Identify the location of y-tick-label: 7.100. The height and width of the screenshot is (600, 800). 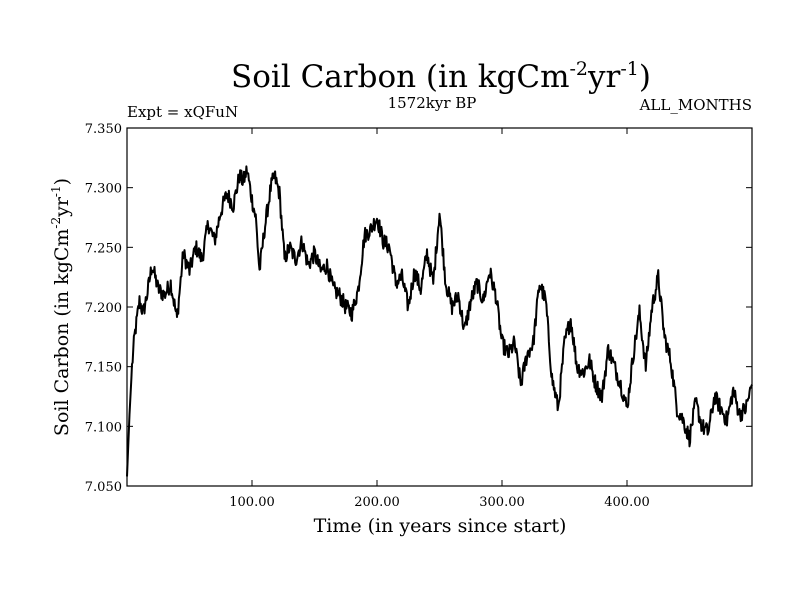
(103, 427).